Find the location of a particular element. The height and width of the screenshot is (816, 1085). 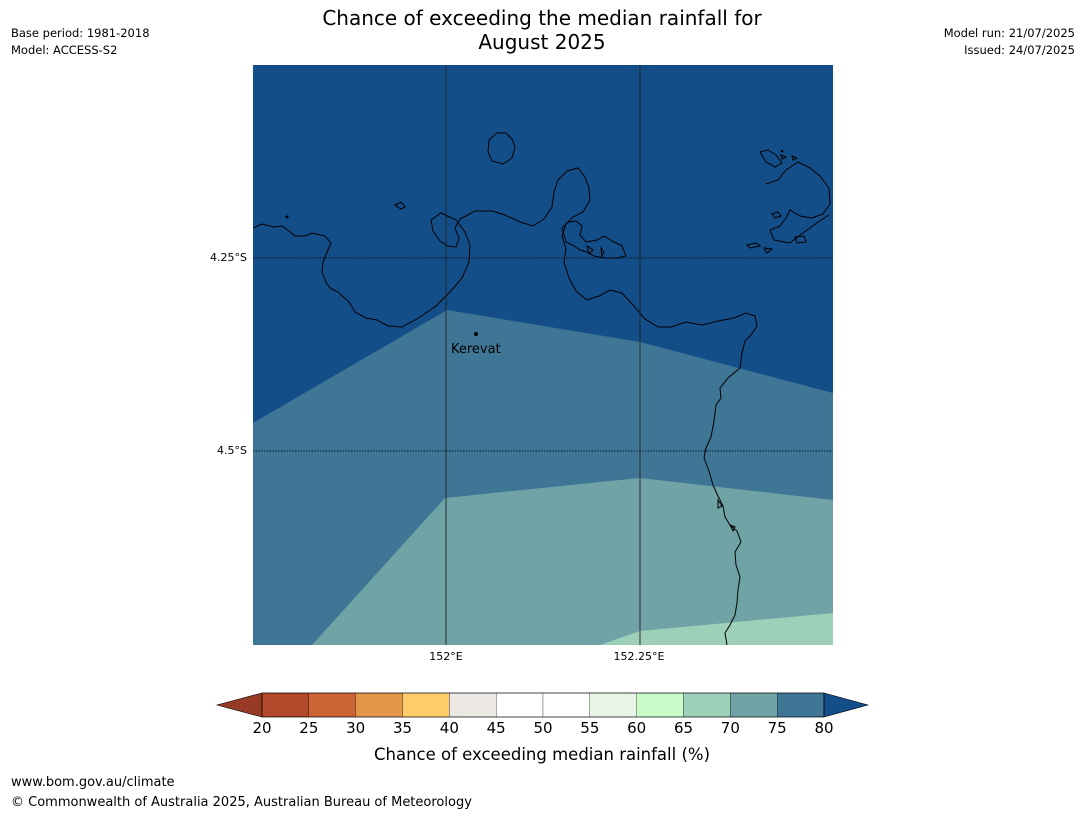

place-marker is located at coordinates (476, 334).